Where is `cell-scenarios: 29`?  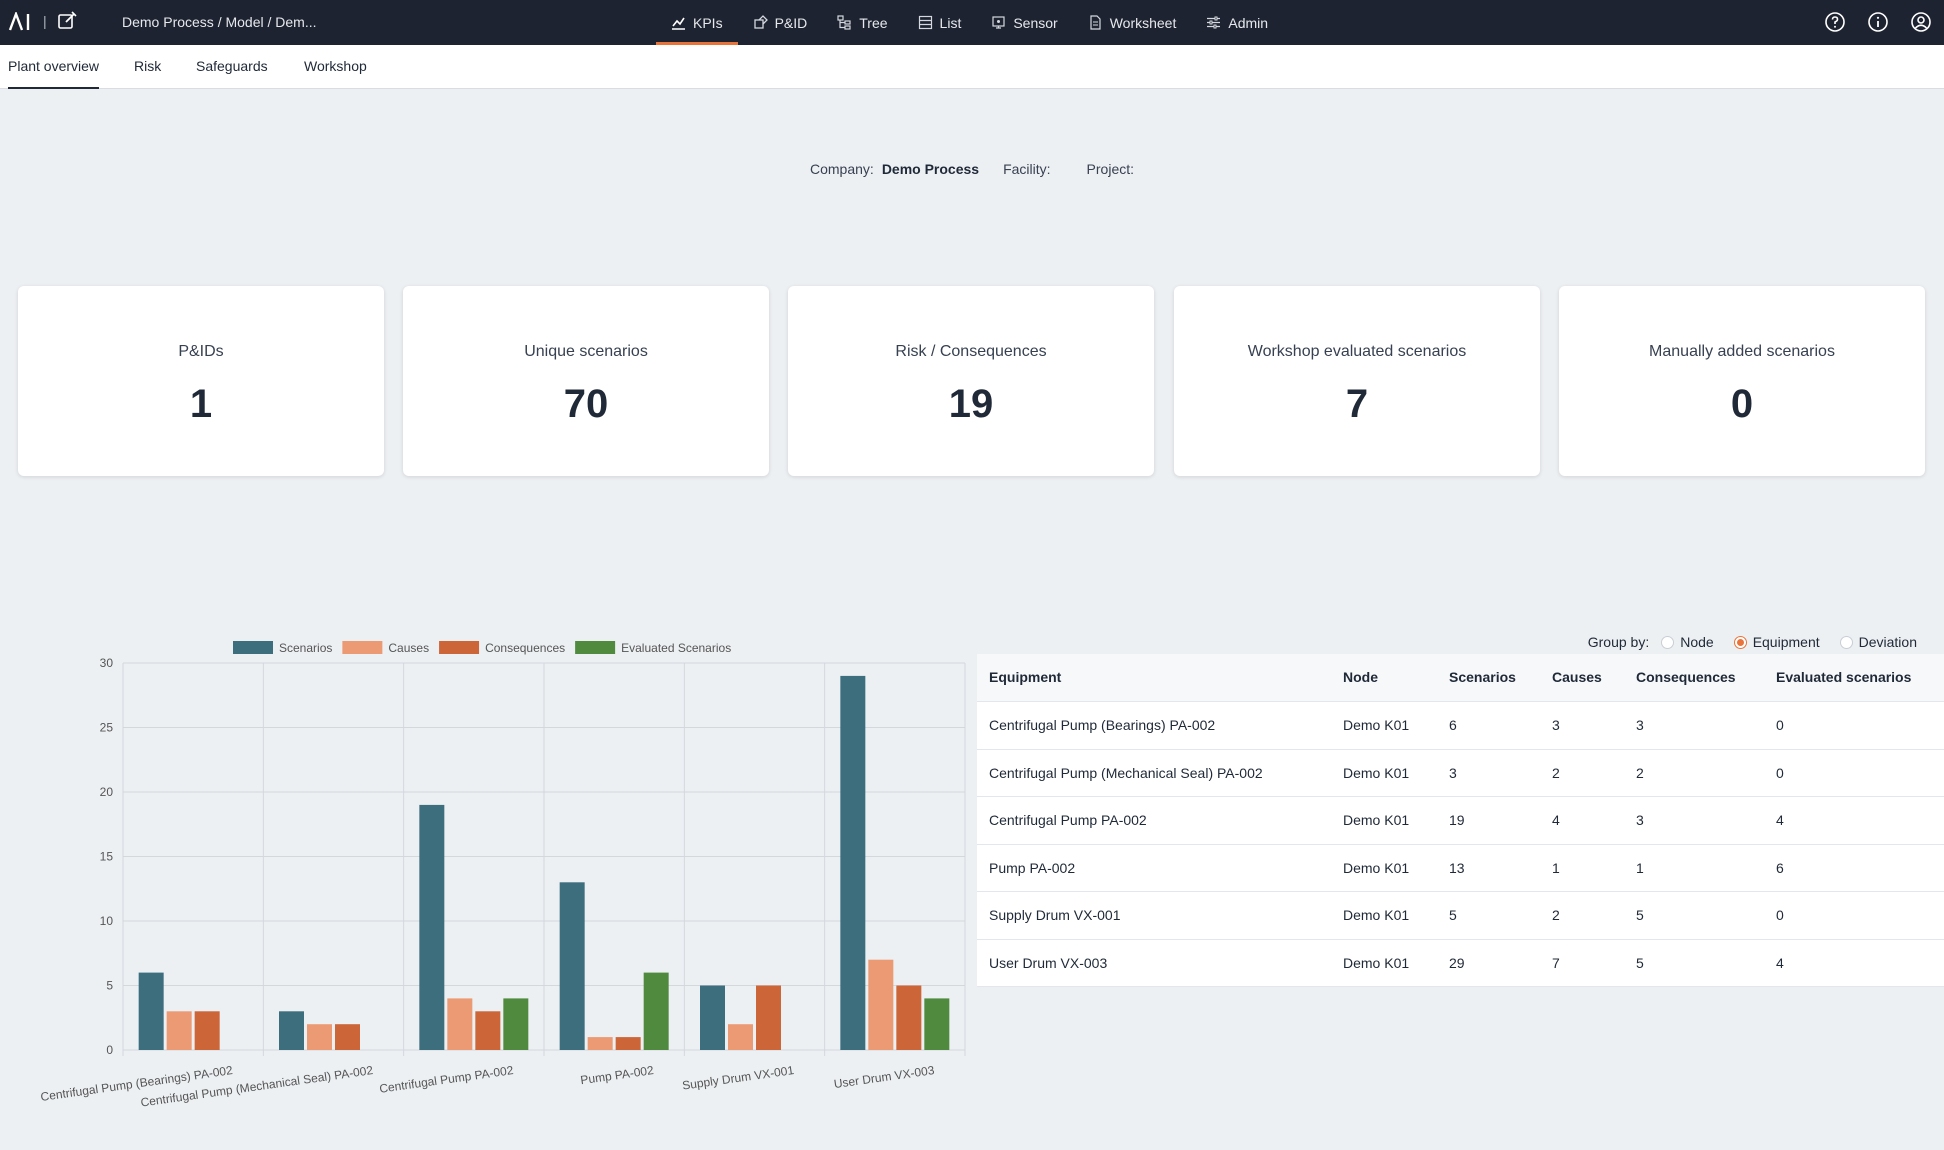 cell-scenarios: 29 is located at coordinates (1457, 962).